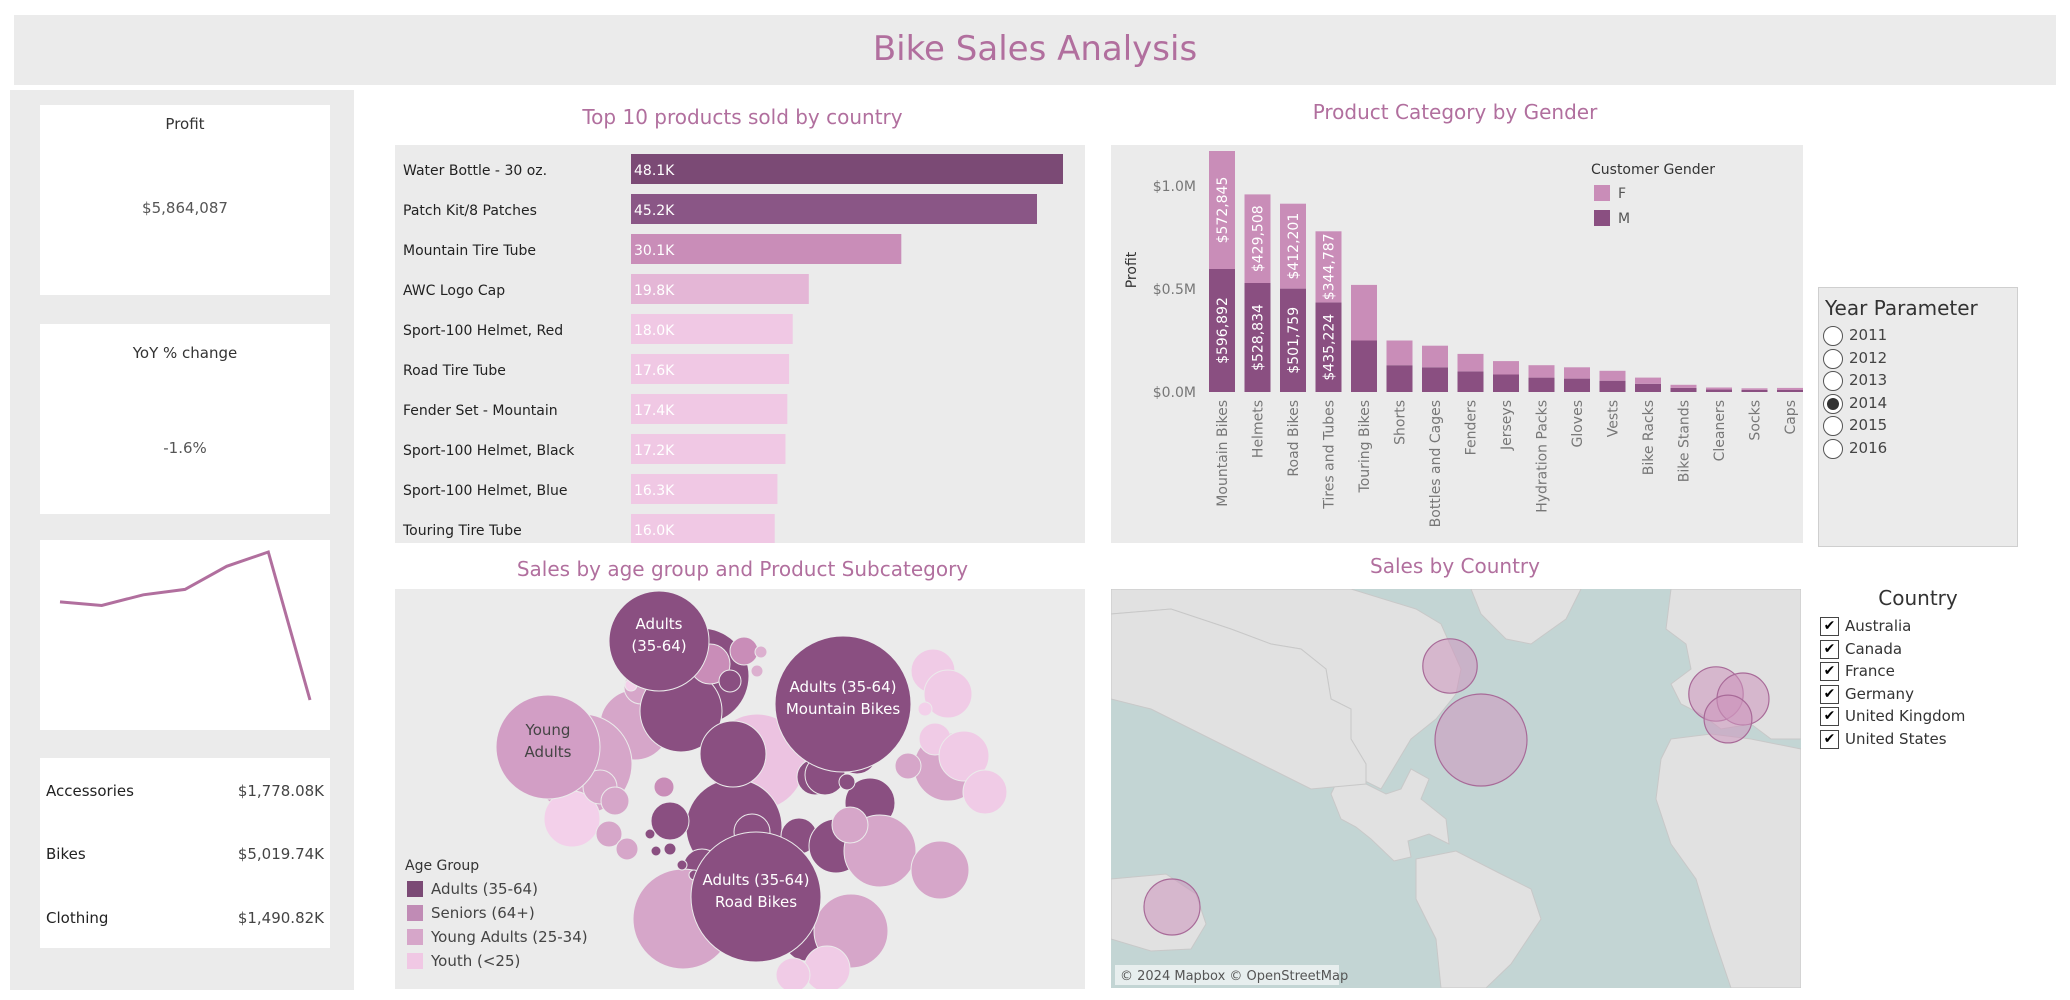 This screenshot has width=2070, height=1000. What do you see at coordinates (1879, 693) in the screenshot?
I see `country-option-label: Germany` at bounding box center [1879, 693].